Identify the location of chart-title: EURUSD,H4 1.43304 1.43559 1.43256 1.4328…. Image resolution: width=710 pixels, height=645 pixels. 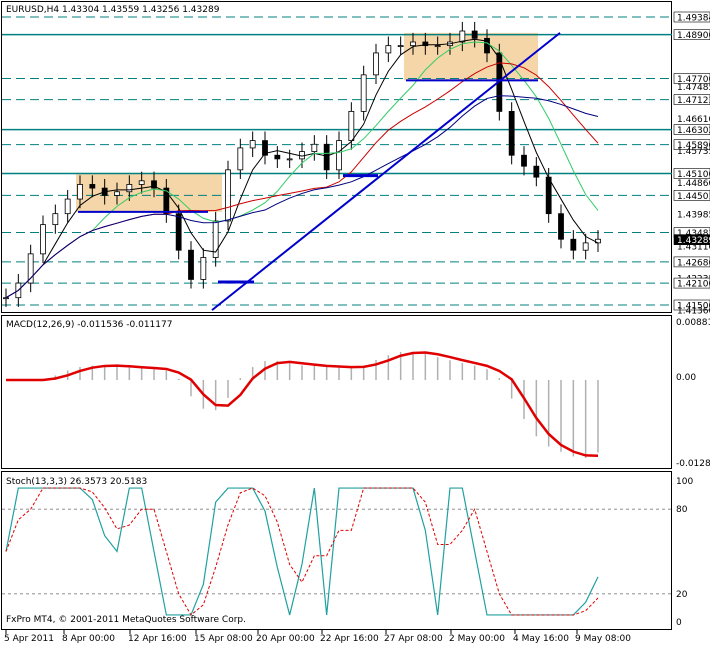
(113, 10).